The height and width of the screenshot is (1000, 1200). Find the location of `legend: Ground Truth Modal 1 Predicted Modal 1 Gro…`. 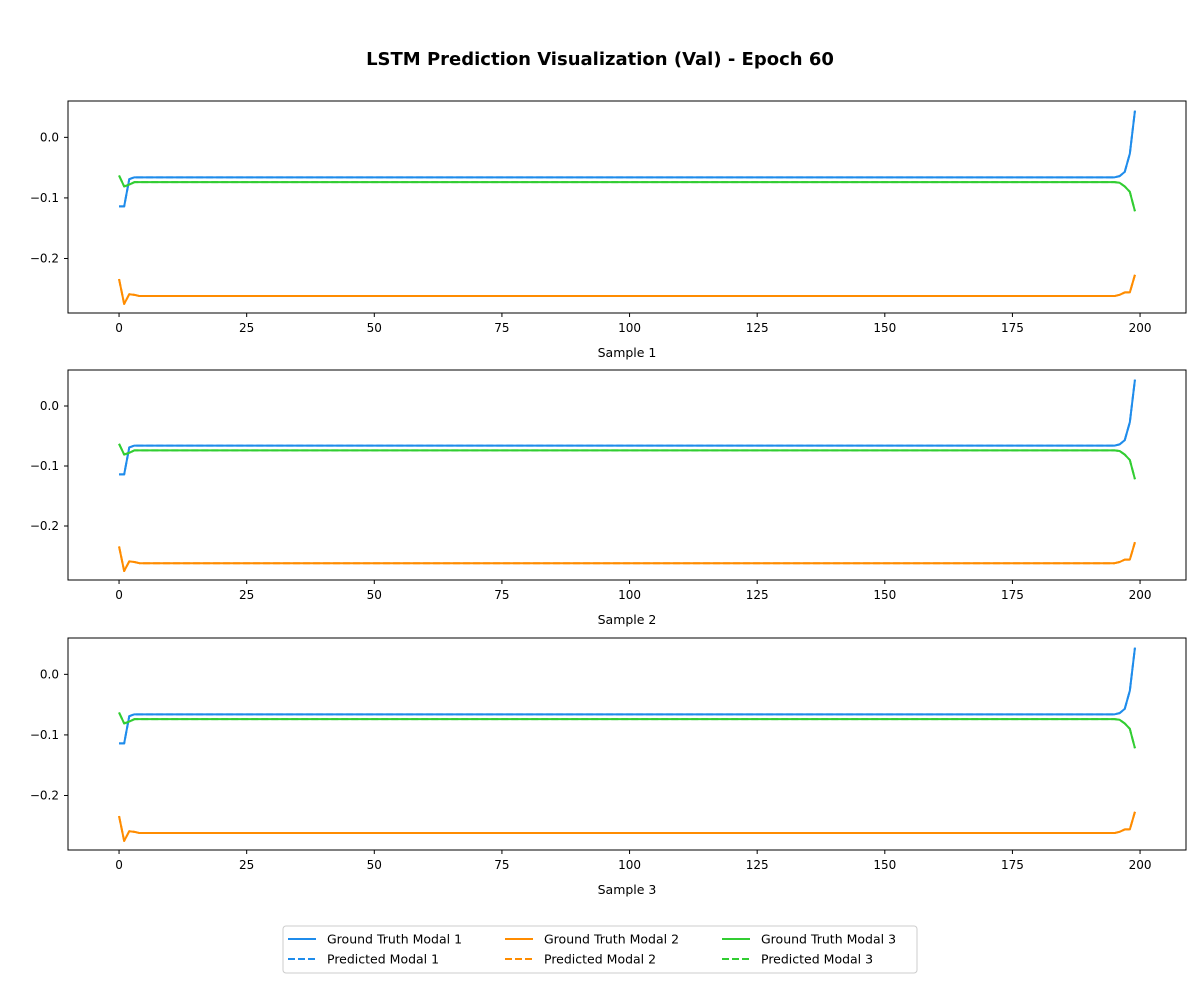

legend: Ground Truth Modal 1 Predicted Modal 1 Gro… is located at coordinates (600, 949).